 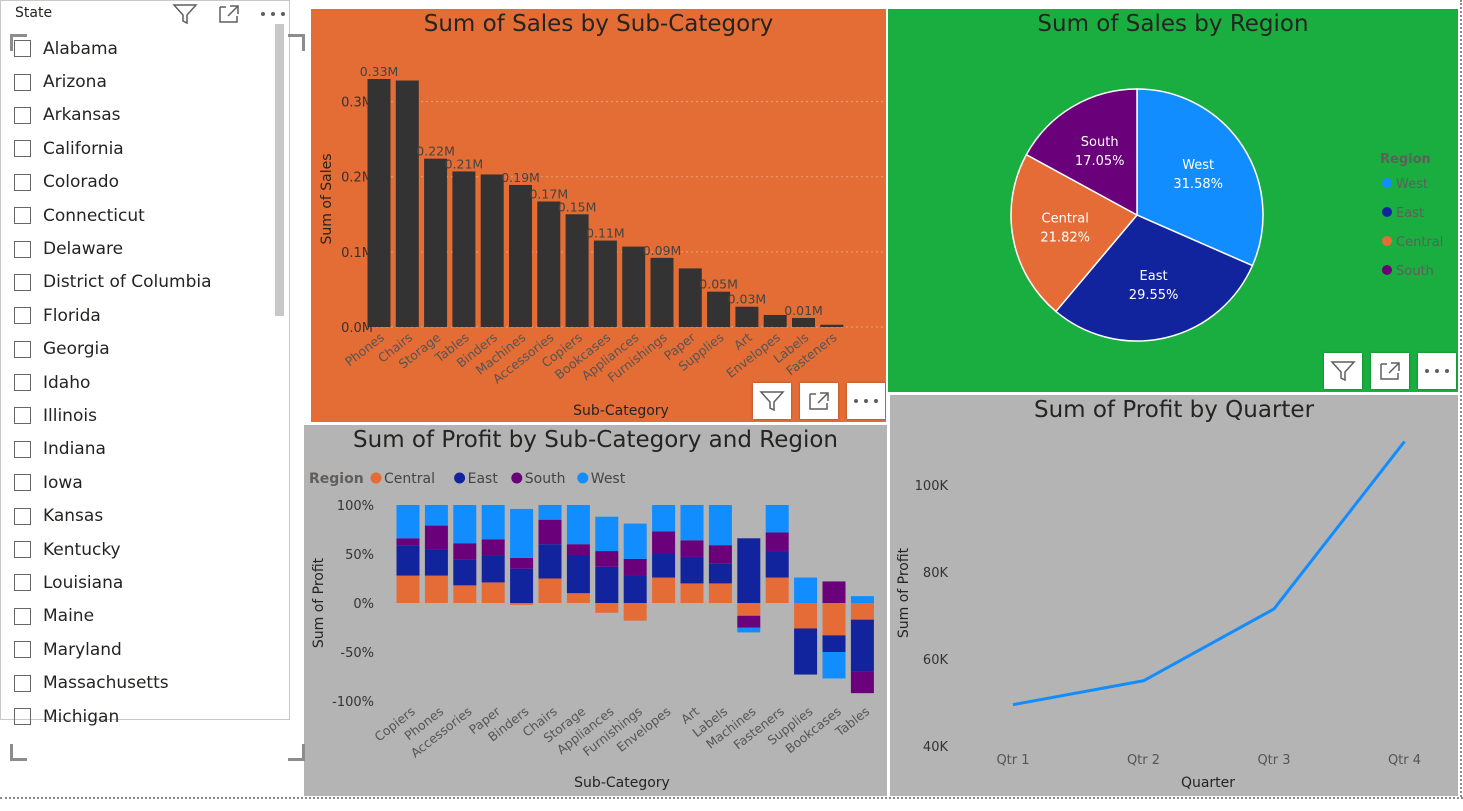 I want to click on slicer-item: Maine, so click(x=144, y=616).